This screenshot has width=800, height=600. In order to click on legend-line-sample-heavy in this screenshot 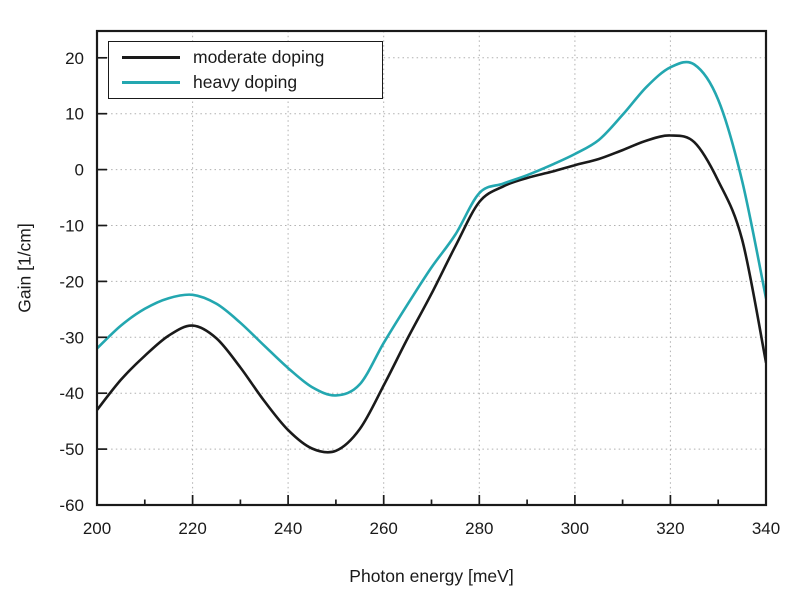, I will do `click(151, 82)`.